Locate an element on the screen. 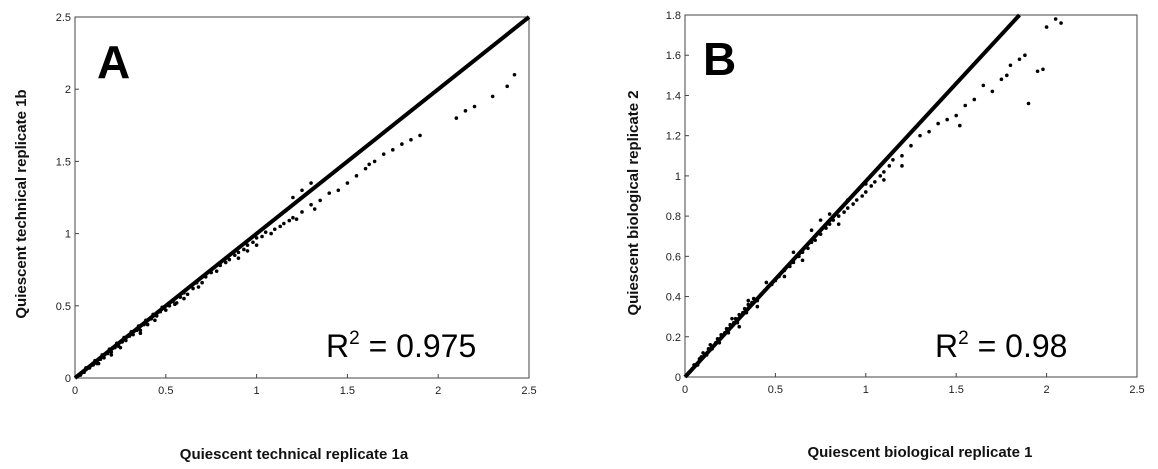  panel-label: B is located at coordinates (719, 59).